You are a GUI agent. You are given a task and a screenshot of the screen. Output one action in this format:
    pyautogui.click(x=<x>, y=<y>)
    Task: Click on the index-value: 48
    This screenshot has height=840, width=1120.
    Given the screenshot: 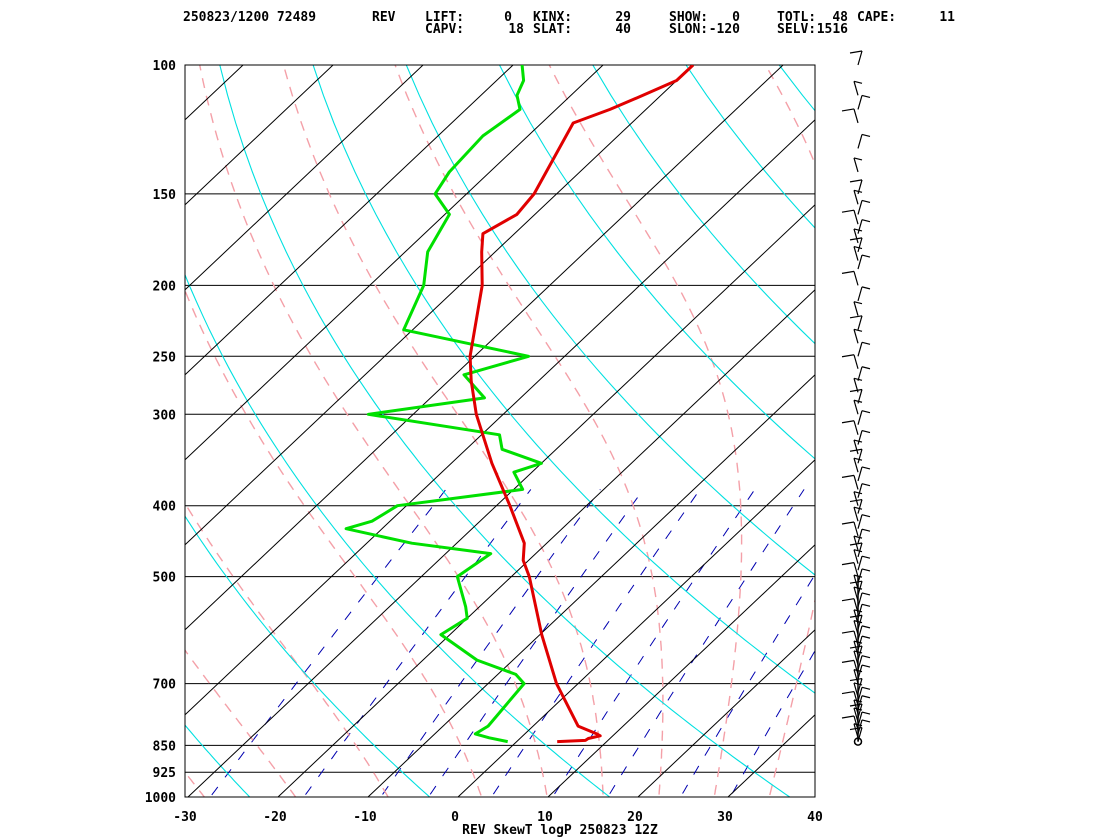 What is the action you would take?
    pyautogui.click(x=840, y=17)
    